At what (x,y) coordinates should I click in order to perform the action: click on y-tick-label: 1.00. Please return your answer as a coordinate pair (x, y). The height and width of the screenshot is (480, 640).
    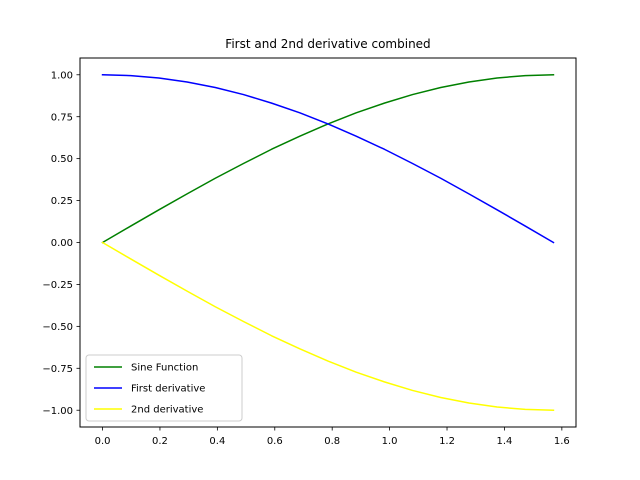
    Looking at the image, I should click on (62, 75).